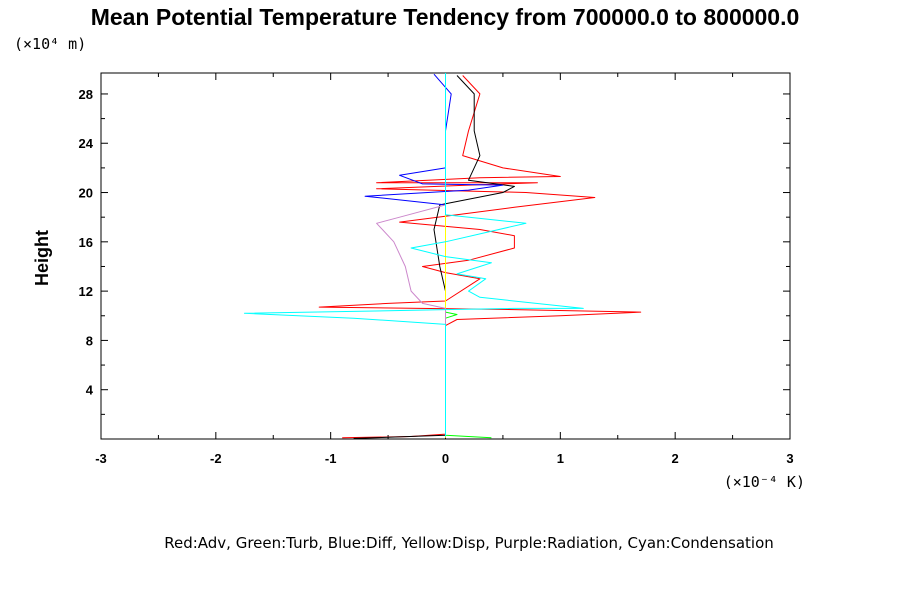 This screenshot has height=600, width=900. I want to click on x-tick-label: -1, so click(331, 458).